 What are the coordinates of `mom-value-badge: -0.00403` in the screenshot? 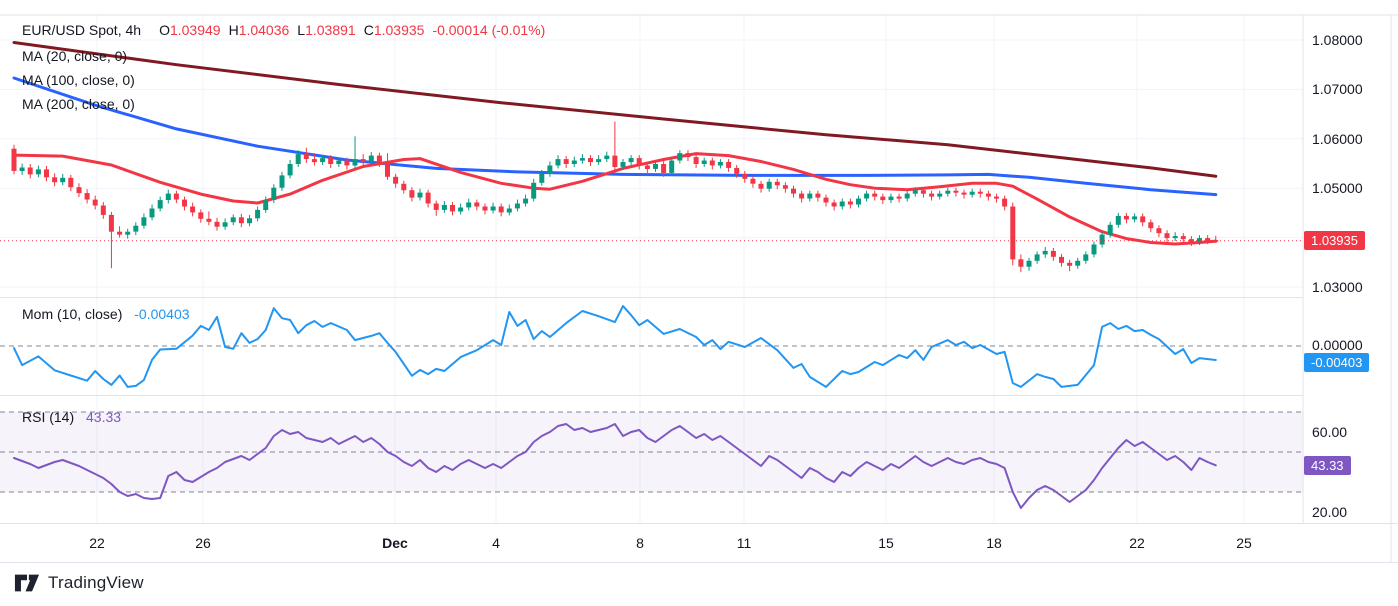 It's located at (1337, 362).